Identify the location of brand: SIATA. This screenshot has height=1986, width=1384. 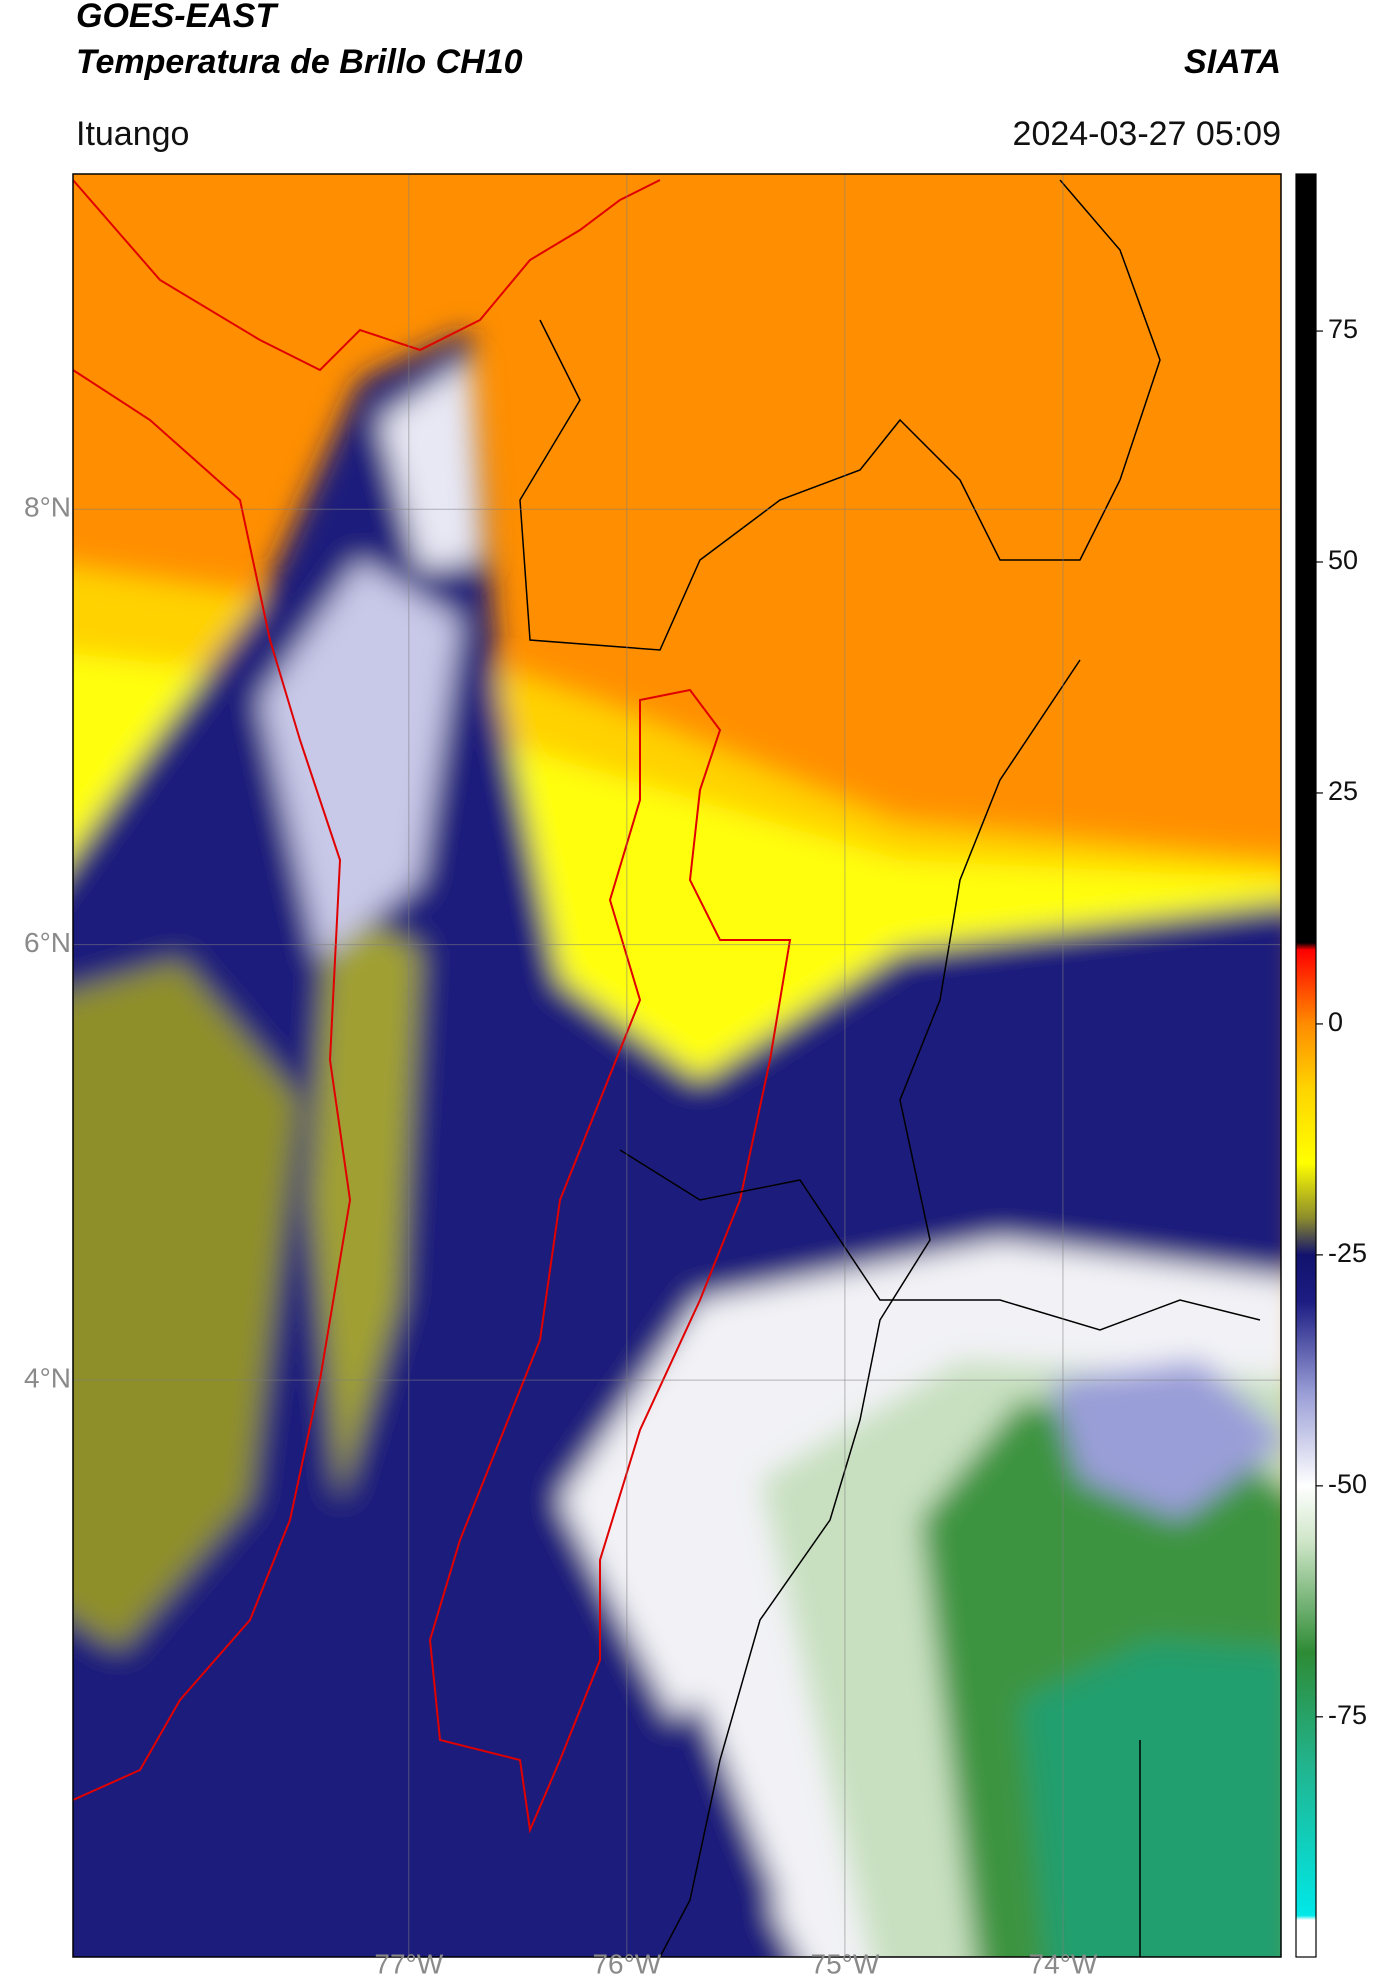
(1232, 62).